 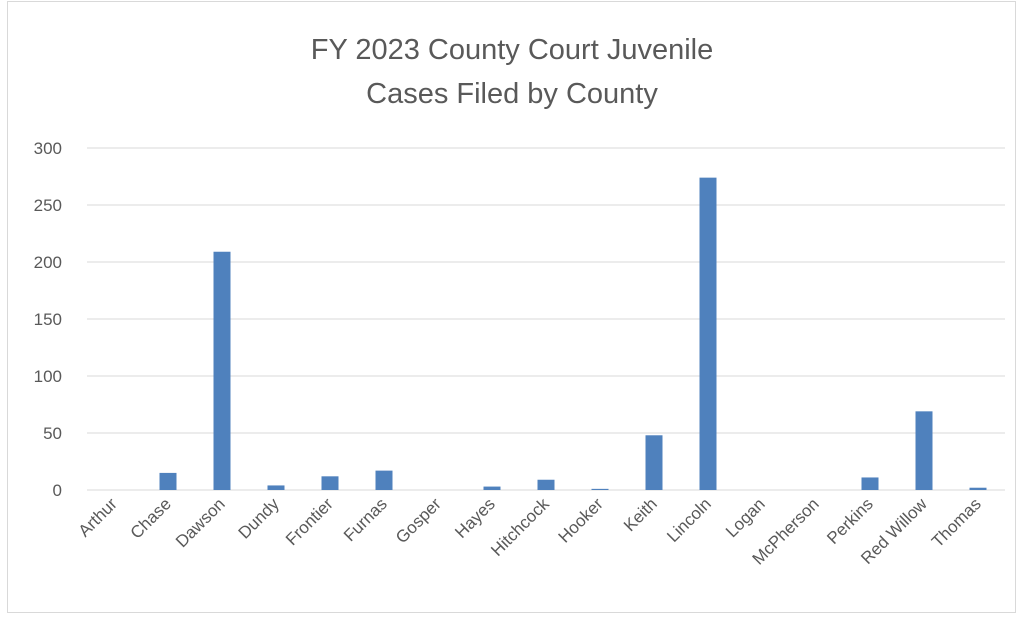 I want to click on y-tick-label: 200, so click(x=48, y=262).